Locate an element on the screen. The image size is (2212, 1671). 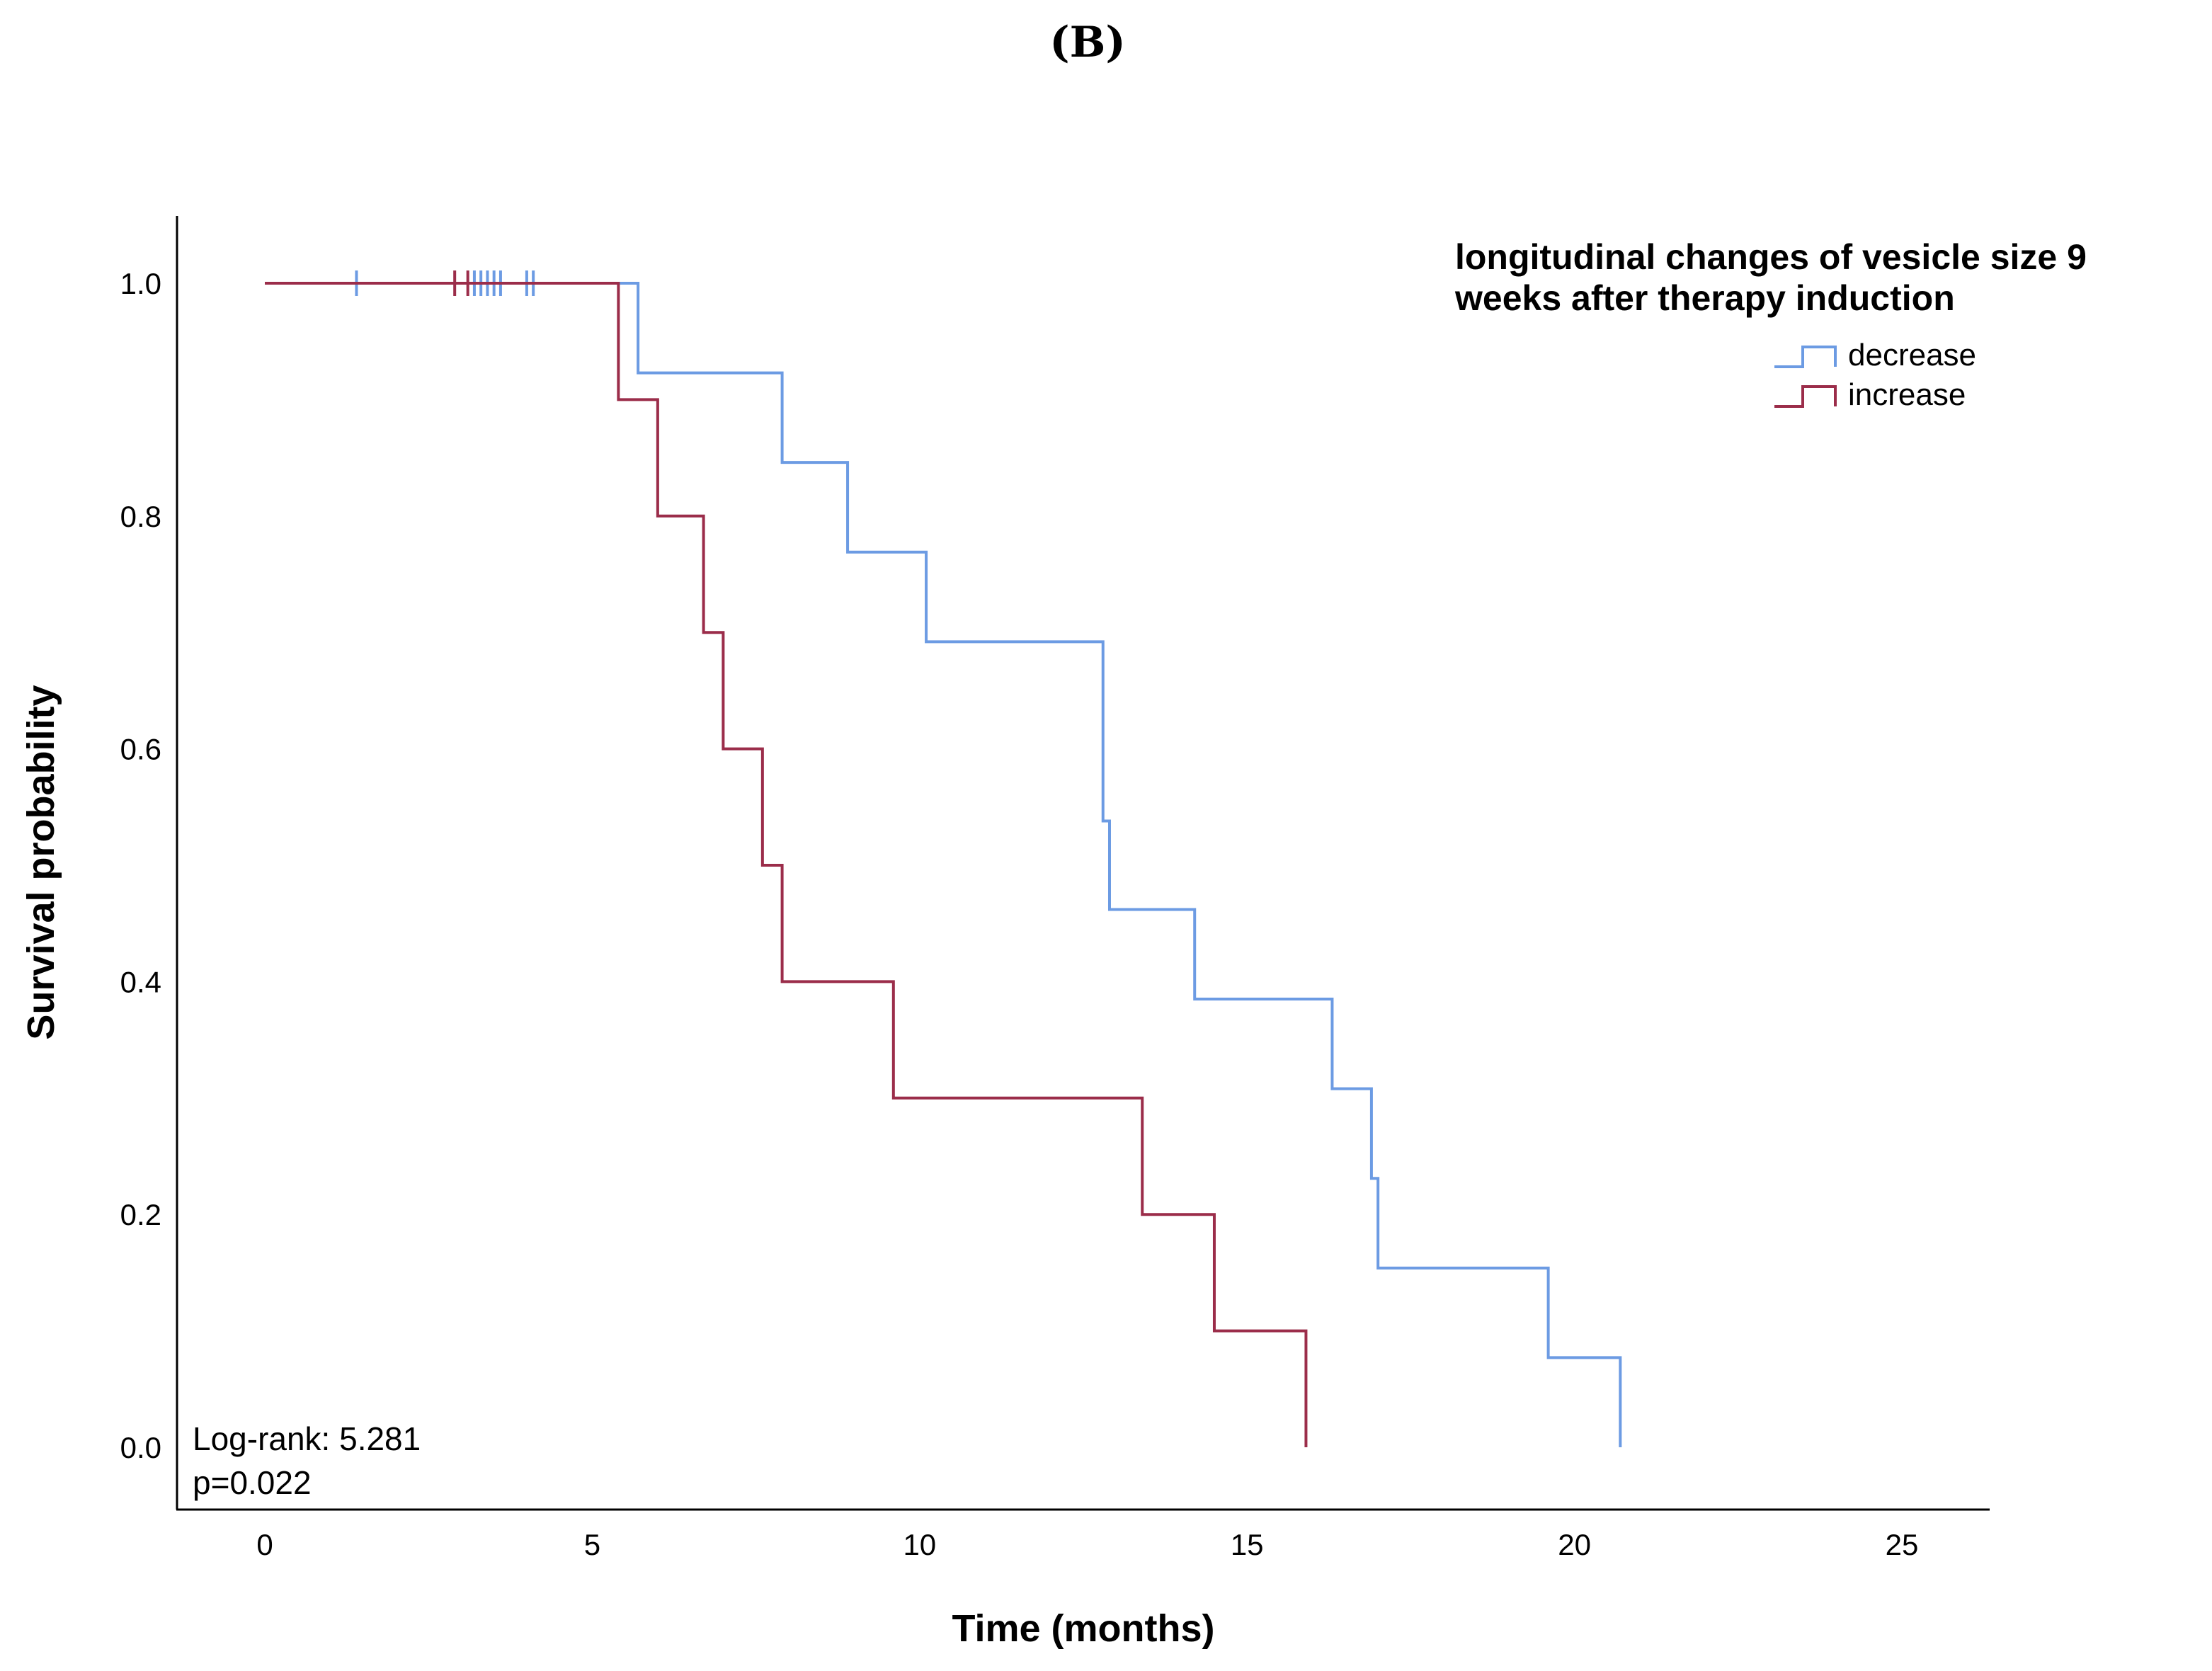
legend-item-decrease: decrease is located at coordinates (1875, 355).